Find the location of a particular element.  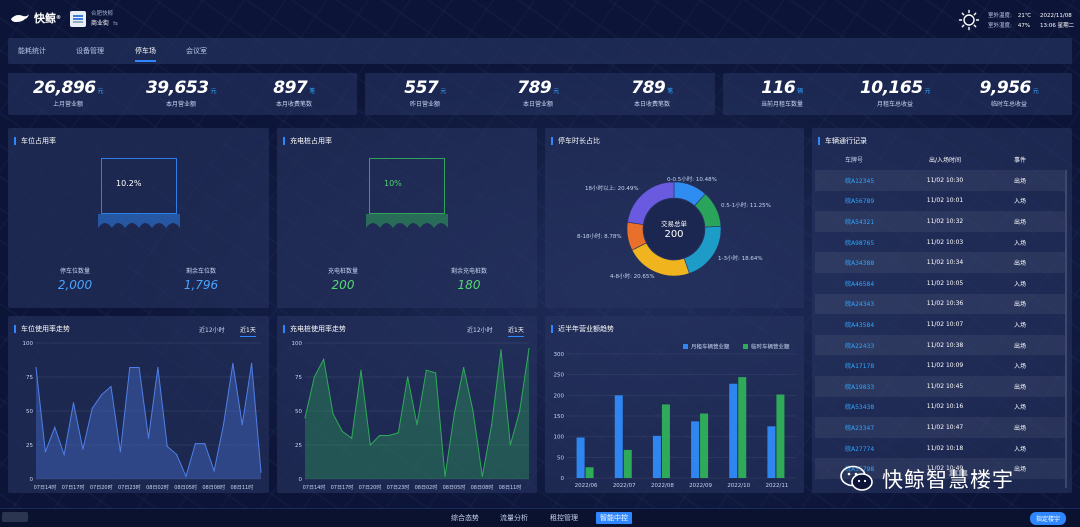

wechat-icon is located at coordinates (856, 478).